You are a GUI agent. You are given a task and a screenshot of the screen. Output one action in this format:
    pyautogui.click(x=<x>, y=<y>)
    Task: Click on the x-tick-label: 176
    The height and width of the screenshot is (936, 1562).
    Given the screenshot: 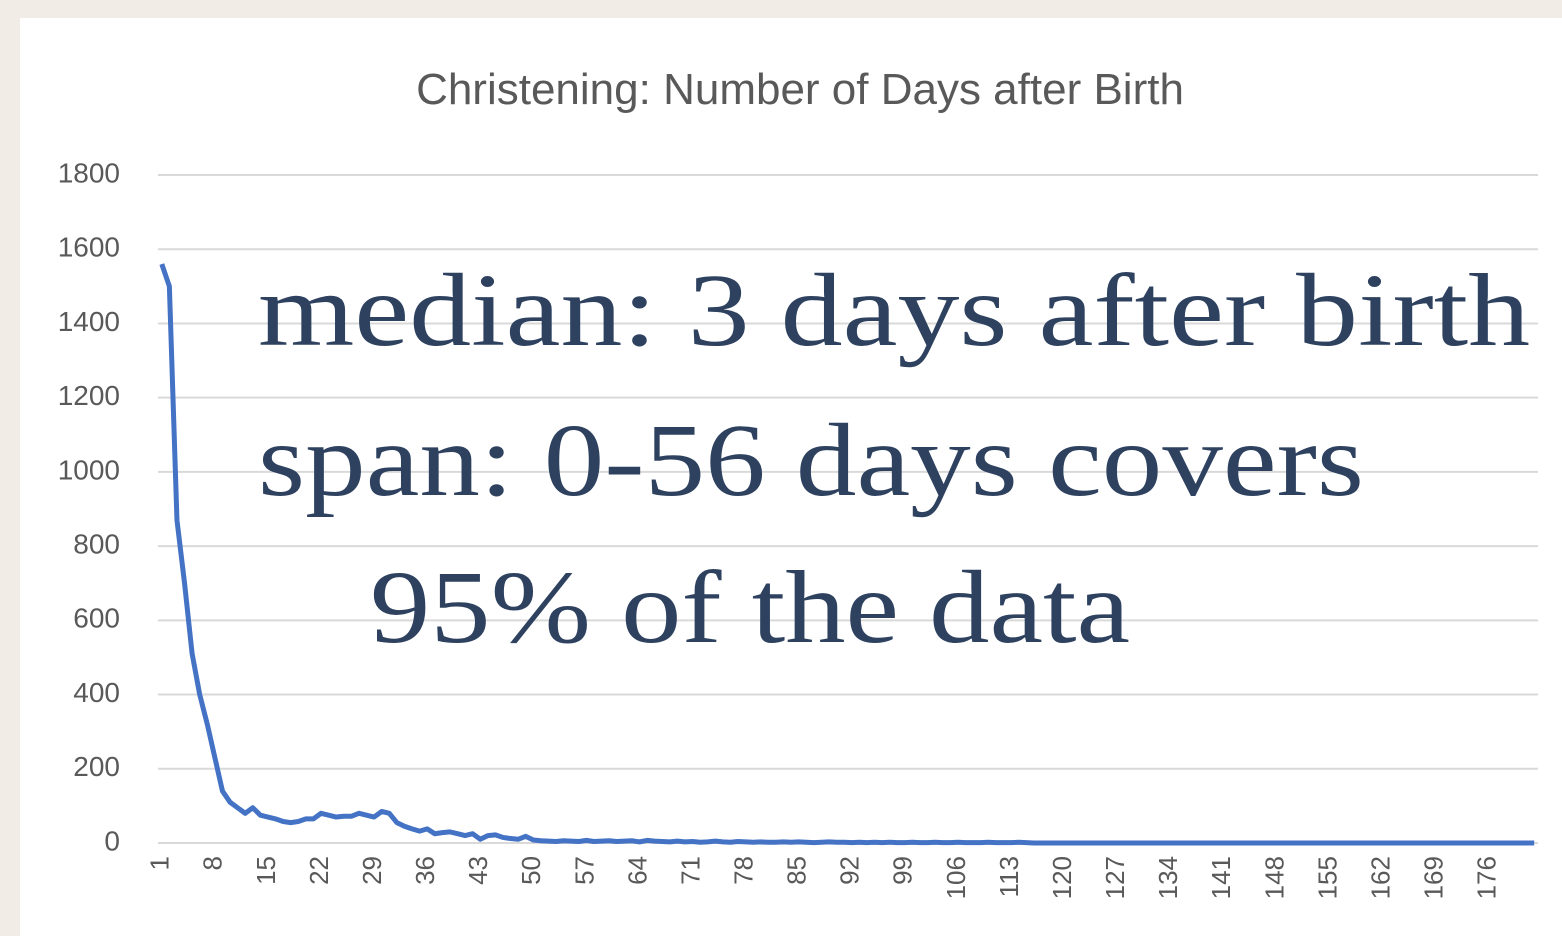 What is the action you would take?
    pyautogui.click(x=1487, y=877)
    